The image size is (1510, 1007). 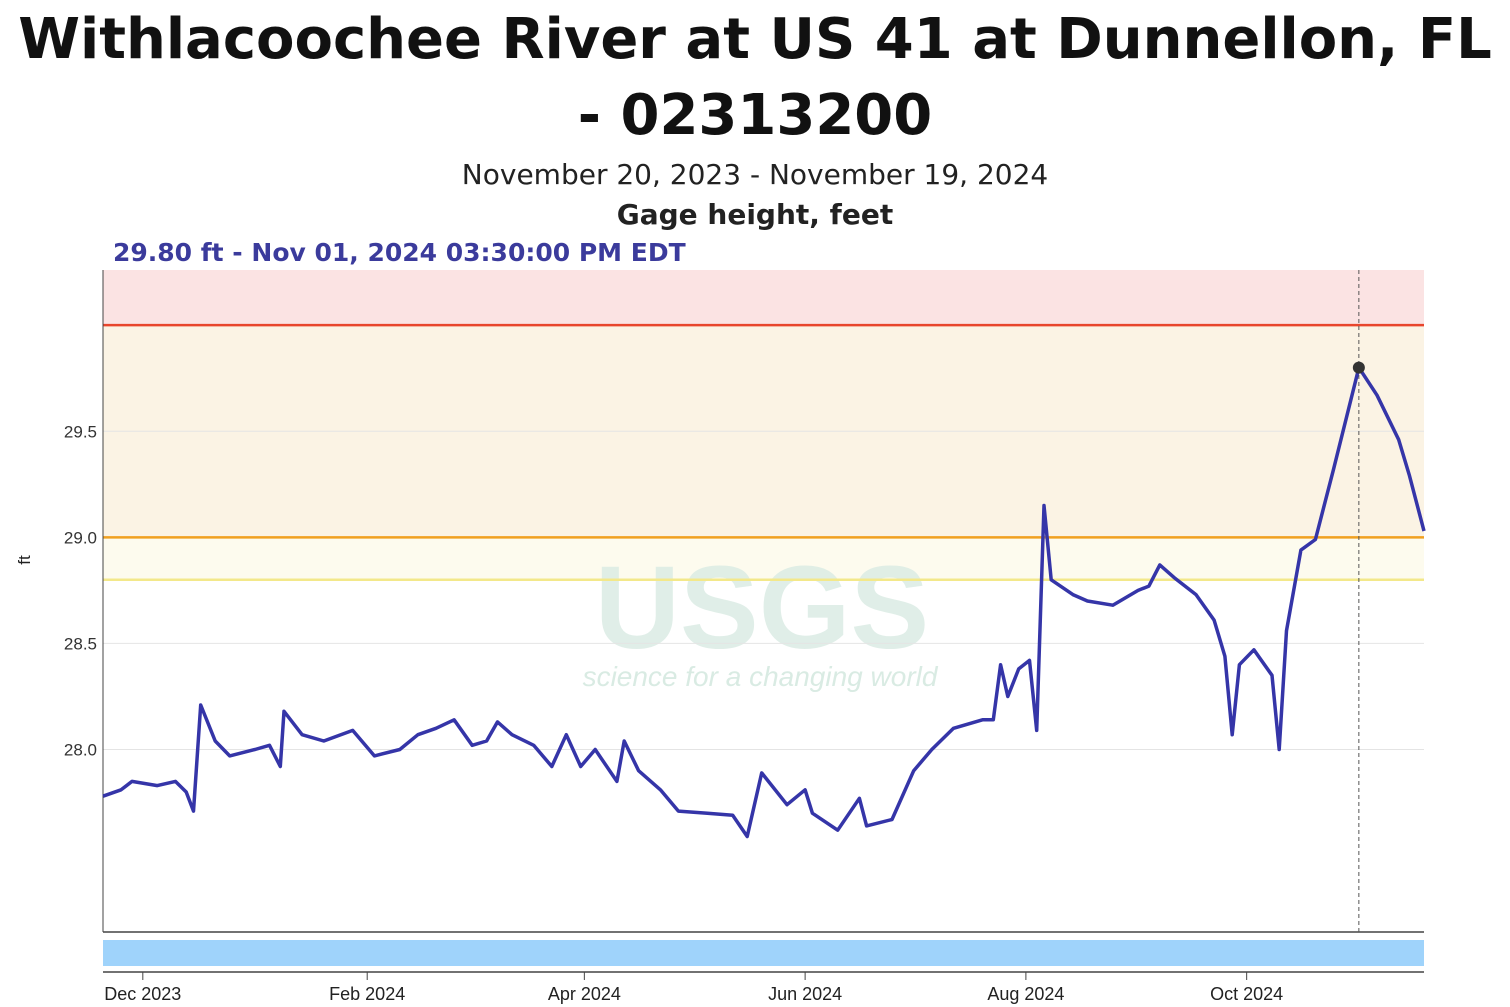 What do you see at coordinates (1358, 367) in the screenshot?
I see `highlight-point` at bounding box center [1358, 367].